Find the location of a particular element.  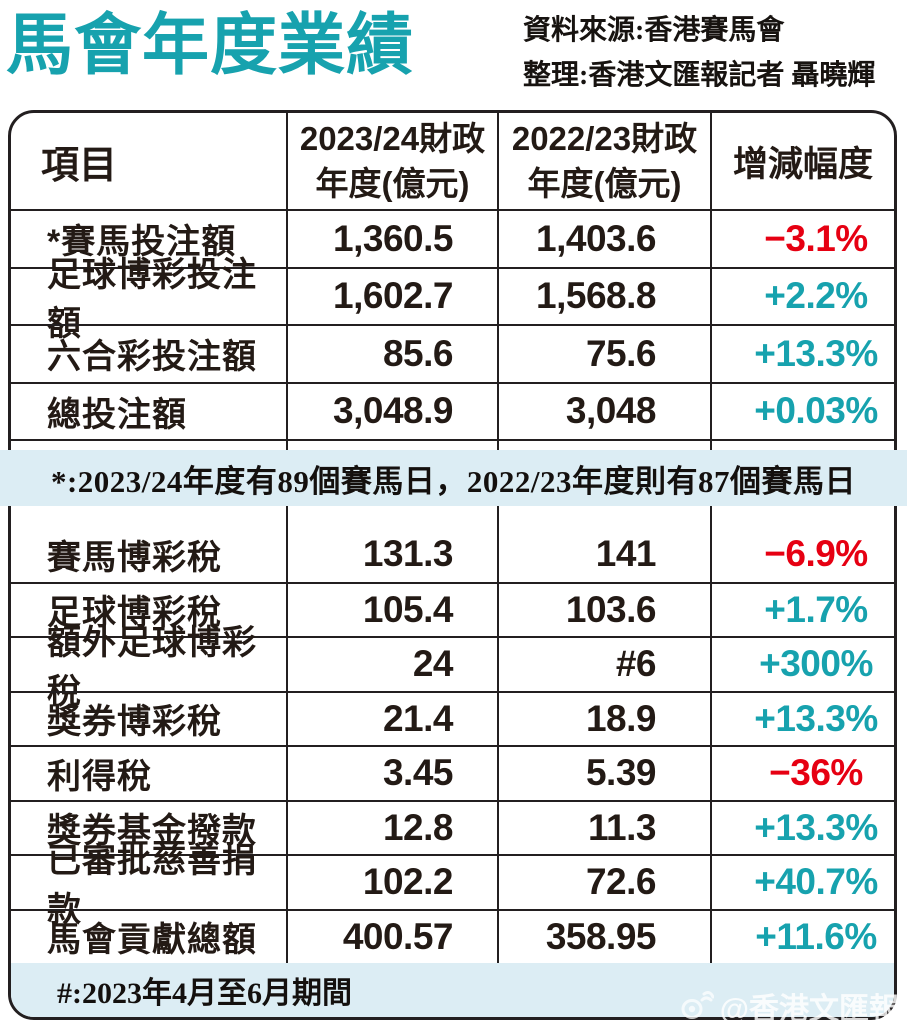

header-change: 增減幅度 is located at coordinates (802, 161).